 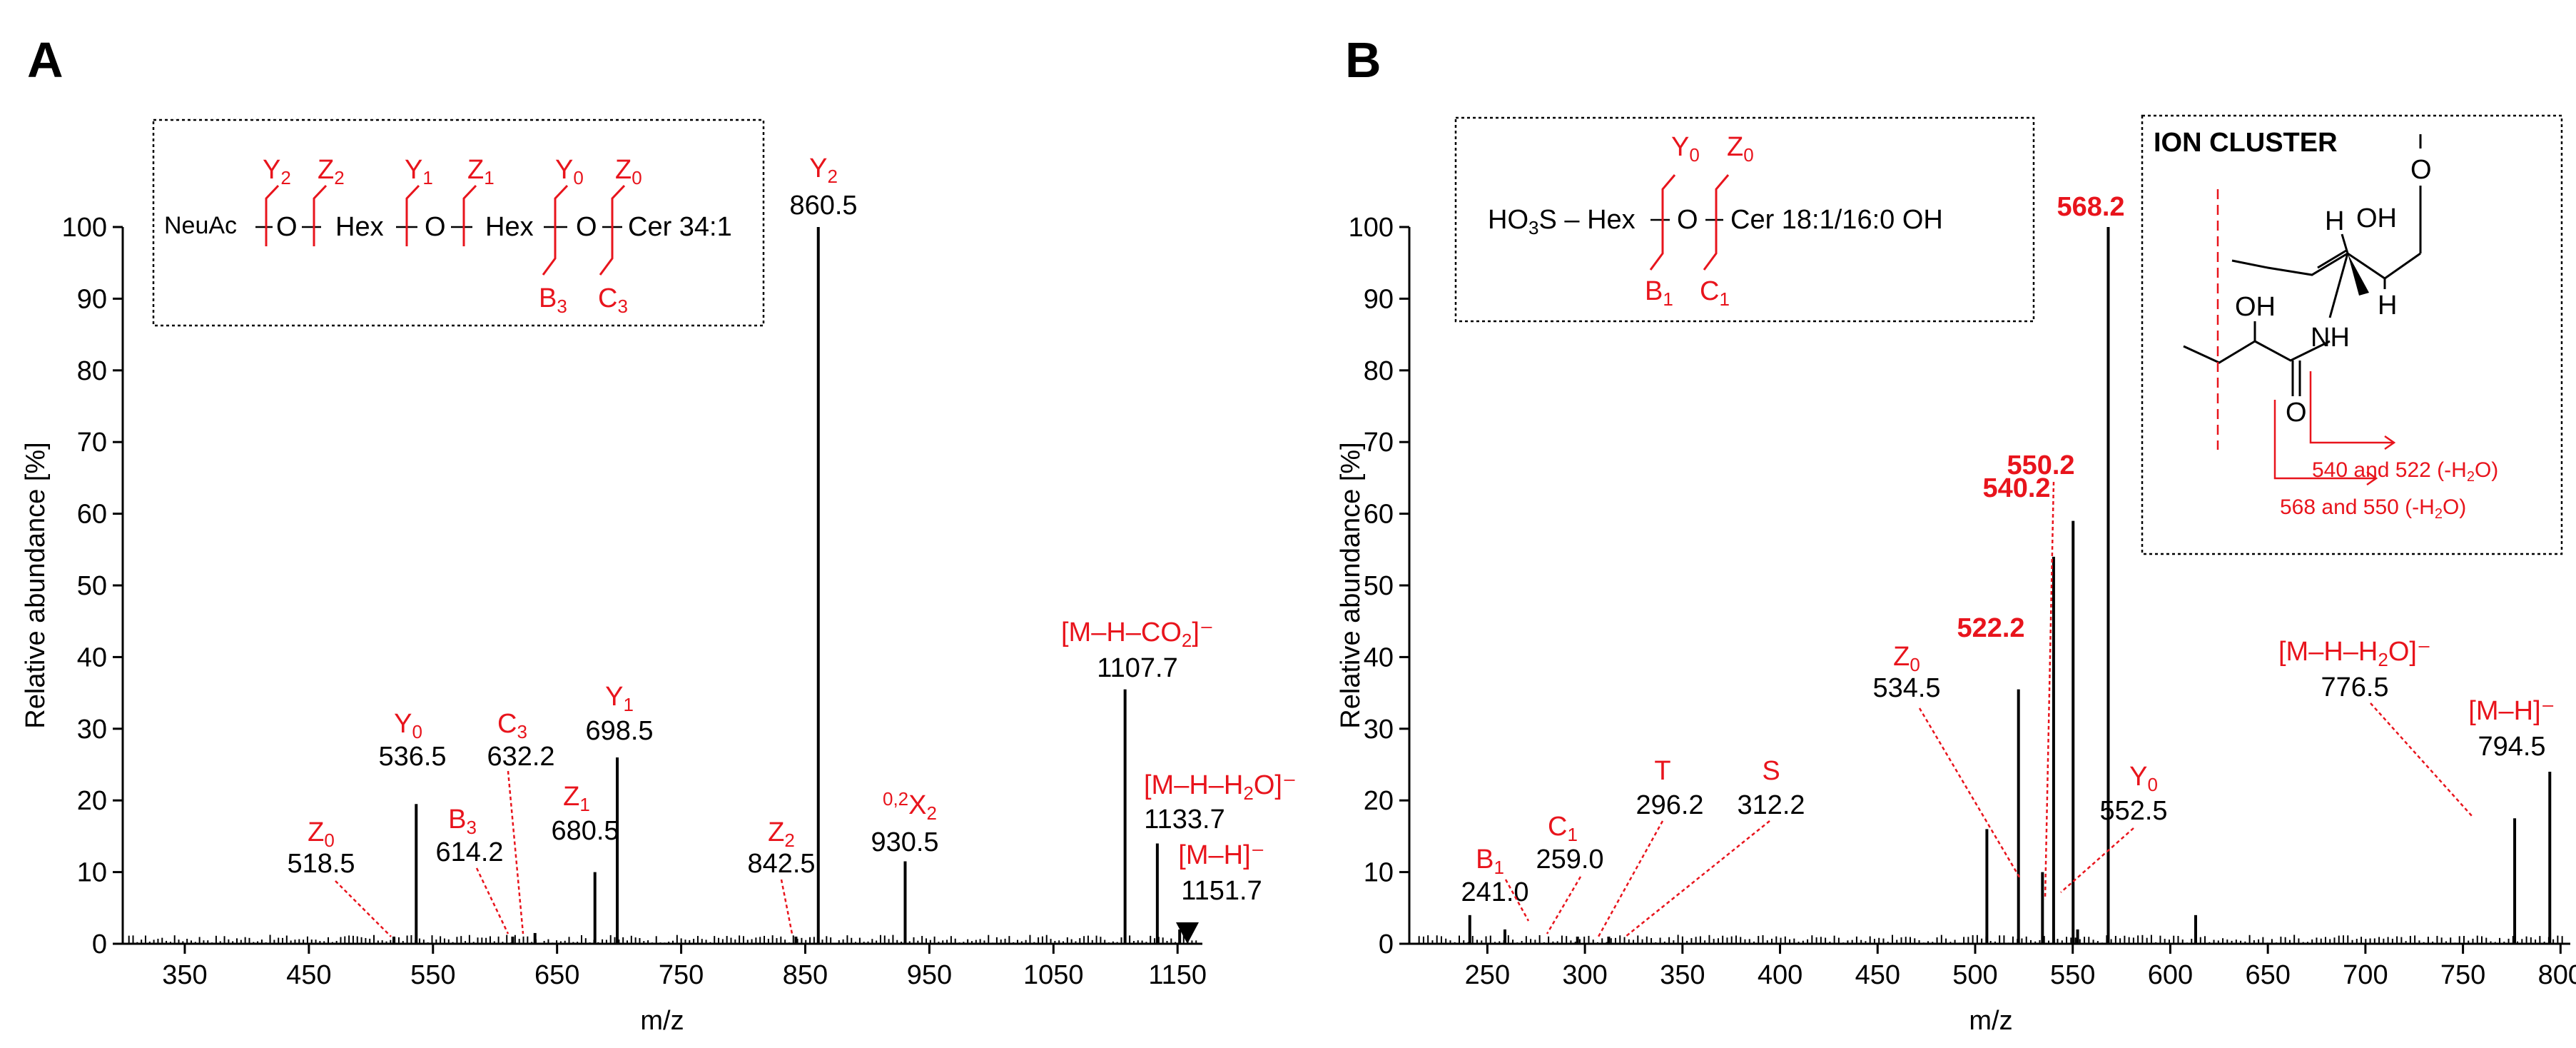 I want to click on residue-cer: Cer 34:1, so click(x=680, y=227).